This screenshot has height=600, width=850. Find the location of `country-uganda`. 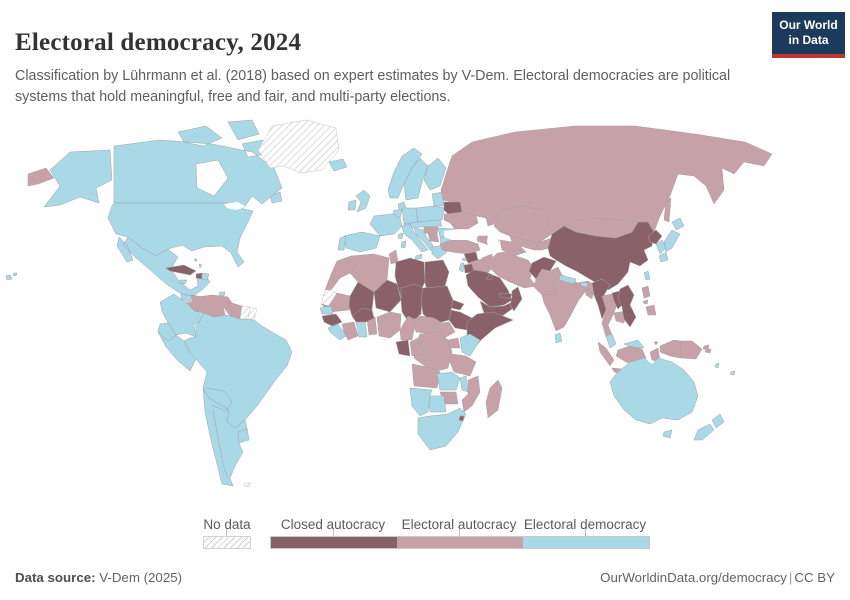

country-uganda is located at coordinates (454, 343).